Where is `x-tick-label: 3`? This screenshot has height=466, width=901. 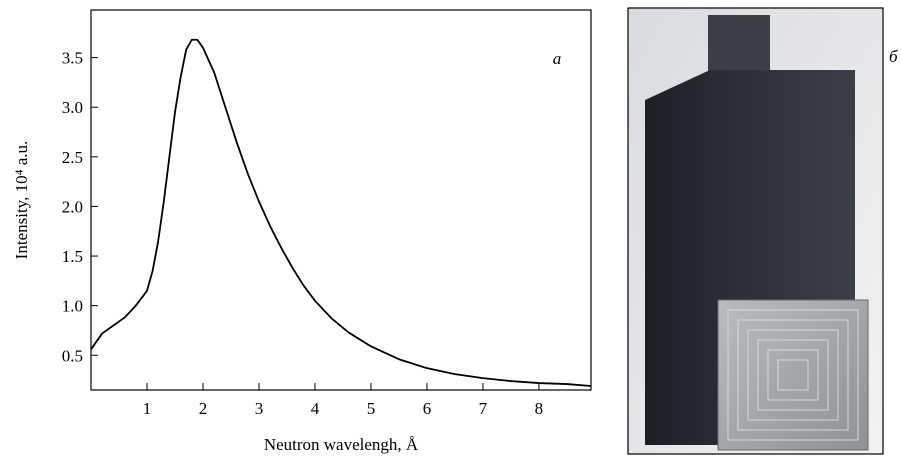 x-tick-label: 3 is located at coordinates (259, 408).